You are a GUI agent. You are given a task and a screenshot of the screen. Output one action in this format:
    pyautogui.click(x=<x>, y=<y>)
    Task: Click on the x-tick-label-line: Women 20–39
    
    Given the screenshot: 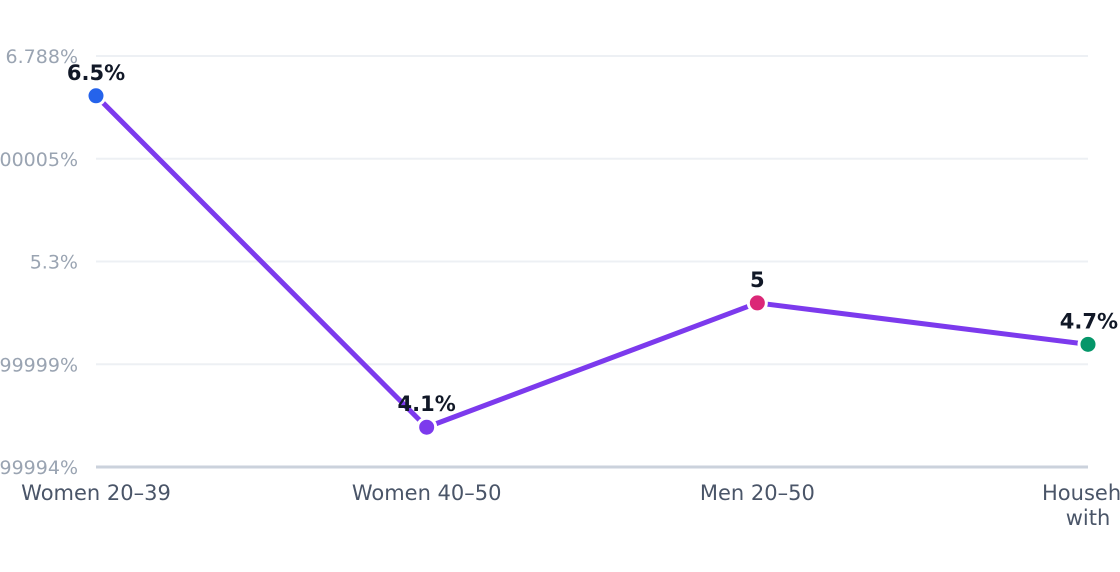 What is the action you would take?
    pyautogui.click(x=96, y=493)
    